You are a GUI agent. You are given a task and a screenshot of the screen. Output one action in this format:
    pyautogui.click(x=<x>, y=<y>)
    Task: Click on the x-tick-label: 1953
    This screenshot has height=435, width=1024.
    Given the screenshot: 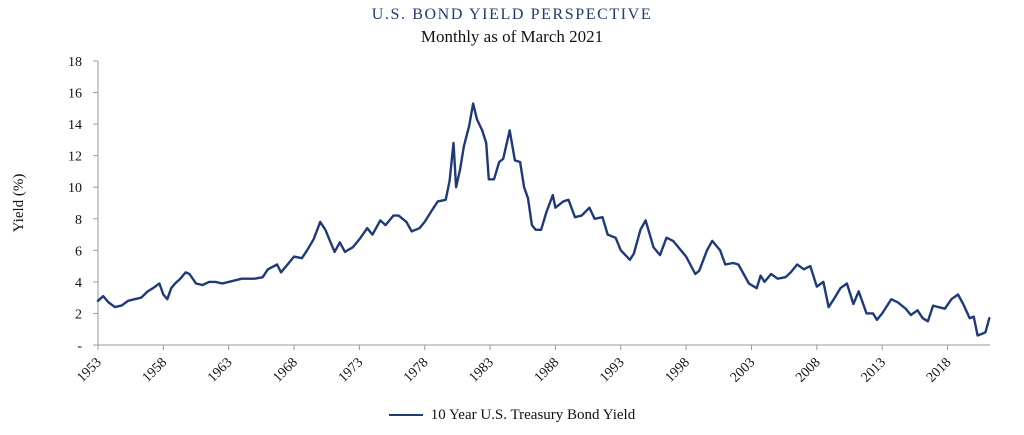 What is the action you would take?
    pyautogui.click(x=89, y=370)
    